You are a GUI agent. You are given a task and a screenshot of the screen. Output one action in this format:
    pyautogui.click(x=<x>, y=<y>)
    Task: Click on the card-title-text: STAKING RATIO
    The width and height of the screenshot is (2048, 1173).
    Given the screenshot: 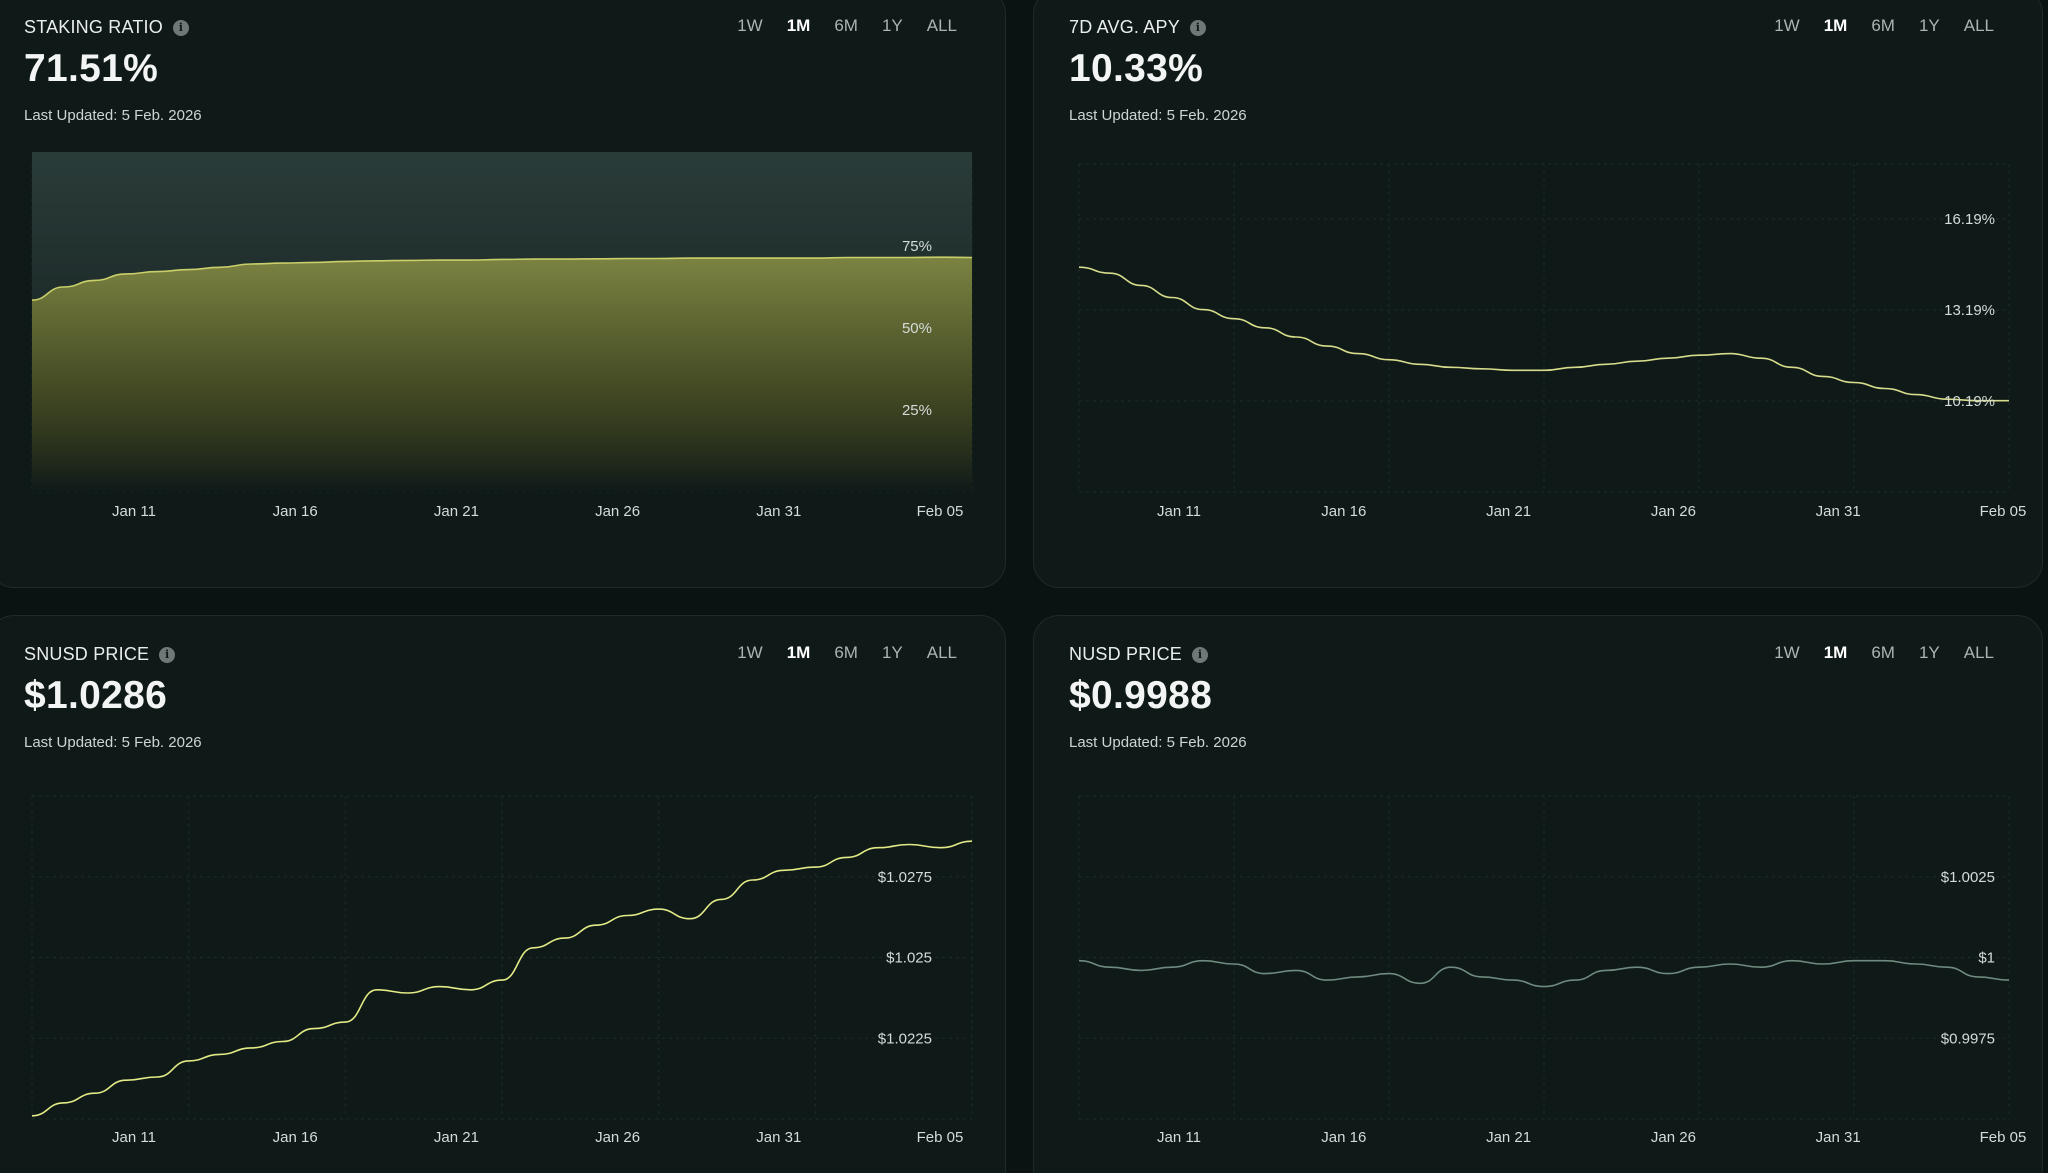 What is the action you would take?
    pyautogui.click(x=93, y=27)
    